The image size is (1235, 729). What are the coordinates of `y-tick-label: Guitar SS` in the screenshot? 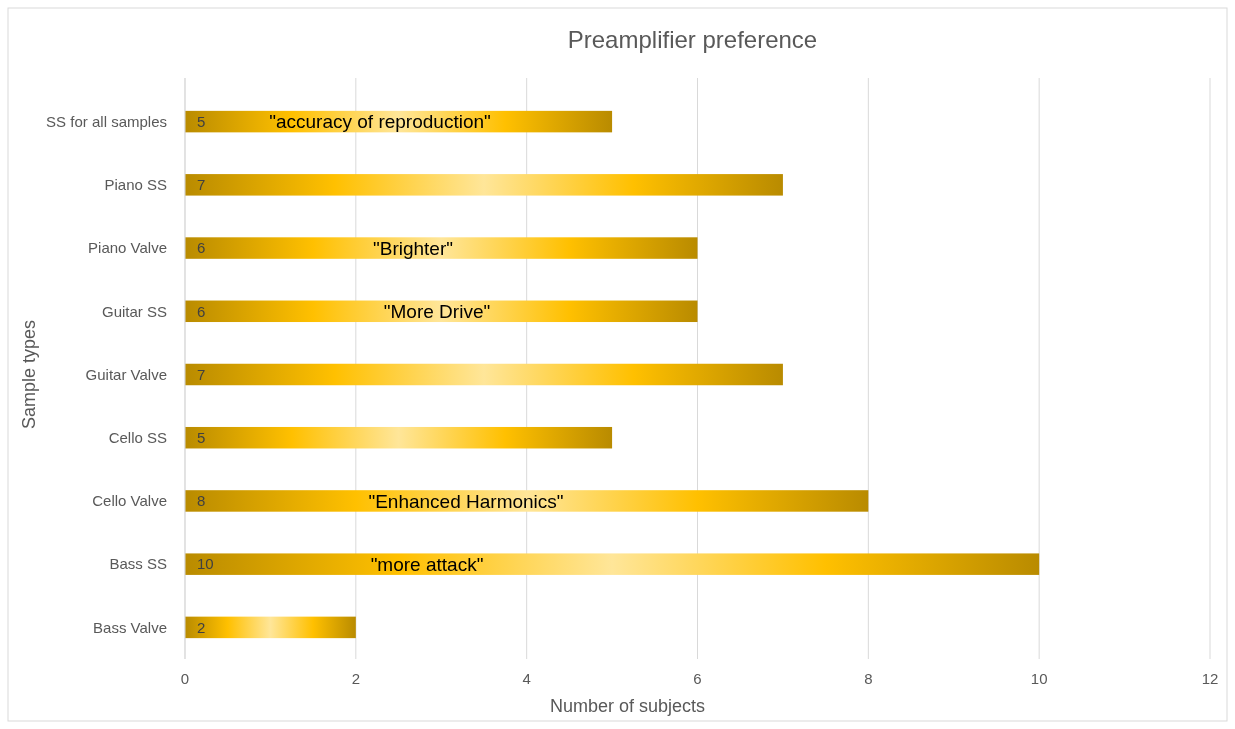 It's located at (134, 311).